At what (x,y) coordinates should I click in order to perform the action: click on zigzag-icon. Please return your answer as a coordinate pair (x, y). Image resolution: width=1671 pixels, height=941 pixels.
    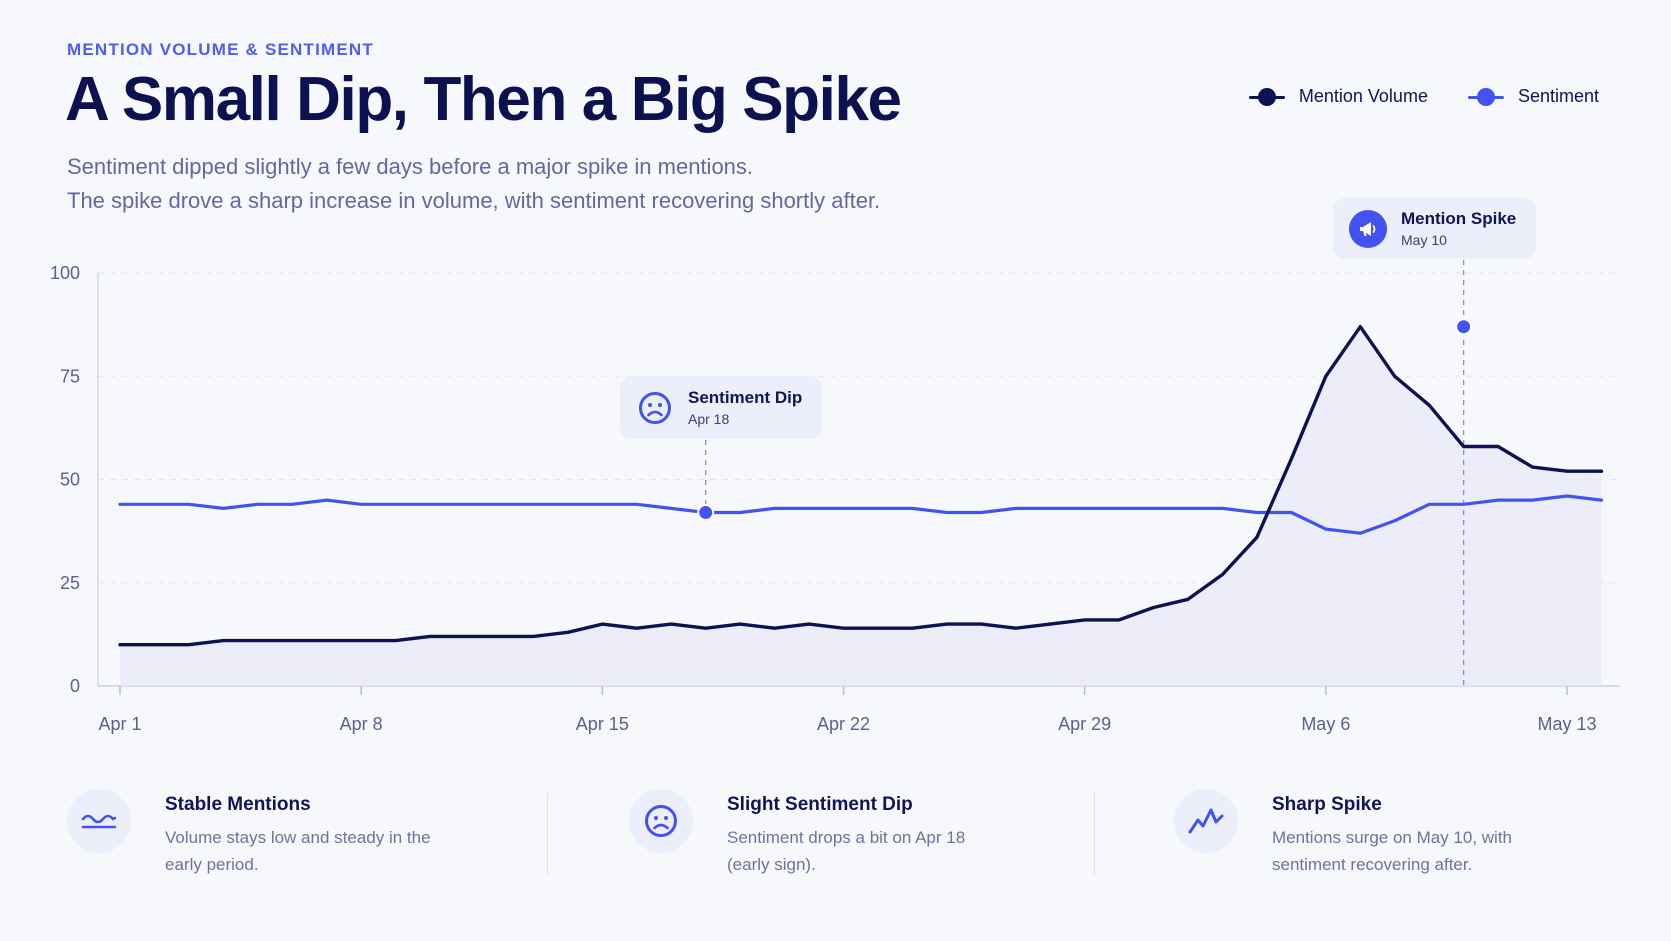
    Looking at the image, I should click on (1206, 821).